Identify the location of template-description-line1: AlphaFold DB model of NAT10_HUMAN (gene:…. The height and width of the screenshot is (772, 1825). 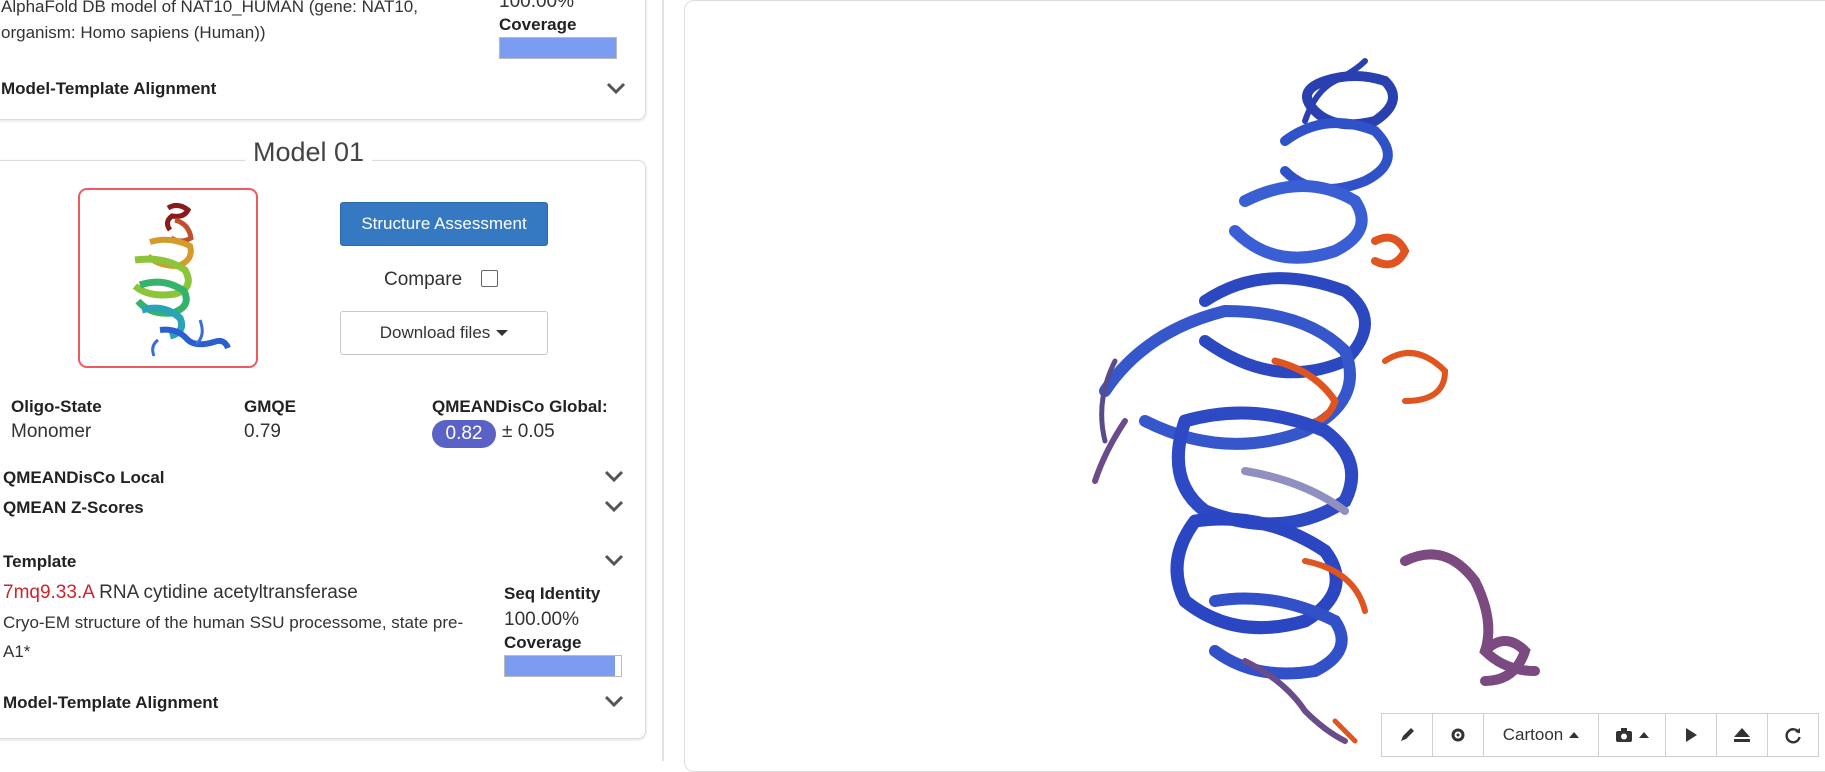
(209, 8).